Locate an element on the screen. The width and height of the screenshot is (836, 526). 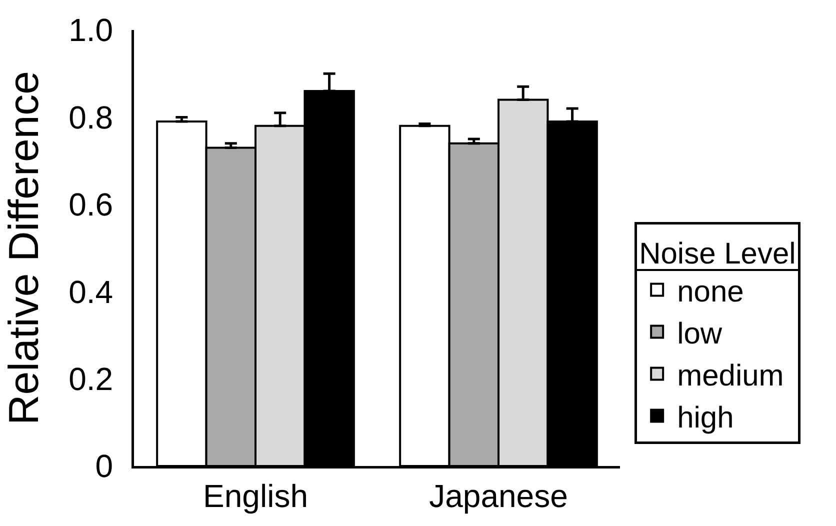
y-tick-label: 0 is located at coordinates (104, 466).